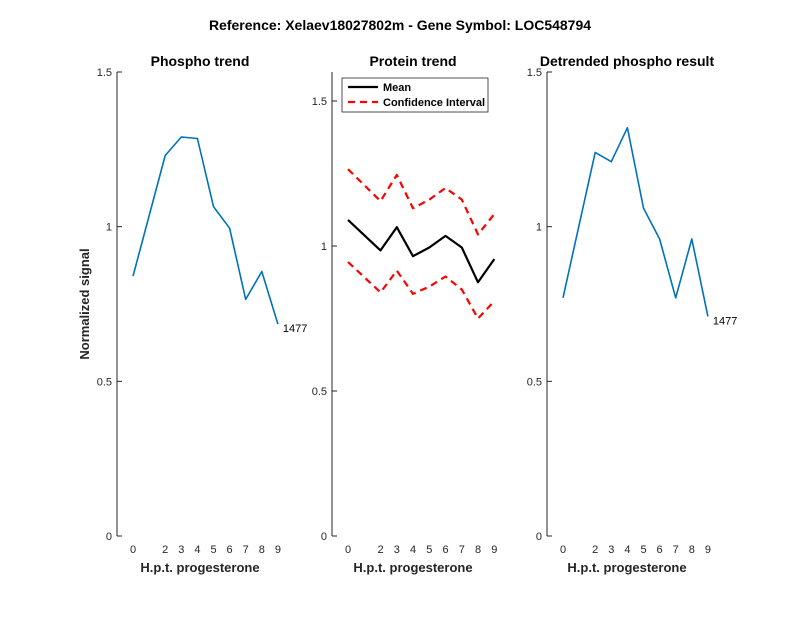  What do you see at coordinates (84, 303) in the screenshot?
I see `y-axis-label: Normalized signal` at bounding box center [84, 303].